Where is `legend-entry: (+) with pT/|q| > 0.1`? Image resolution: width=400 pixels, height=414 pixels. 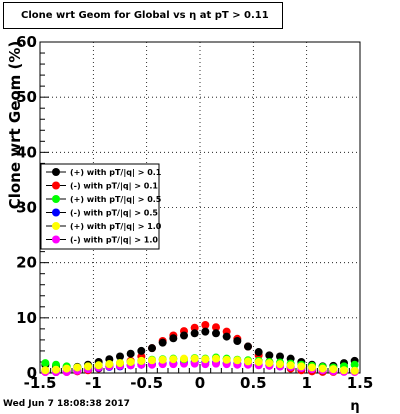 legend-entry: (+) with pT/|q| > 0.1 is located at coordinates (116, 172).